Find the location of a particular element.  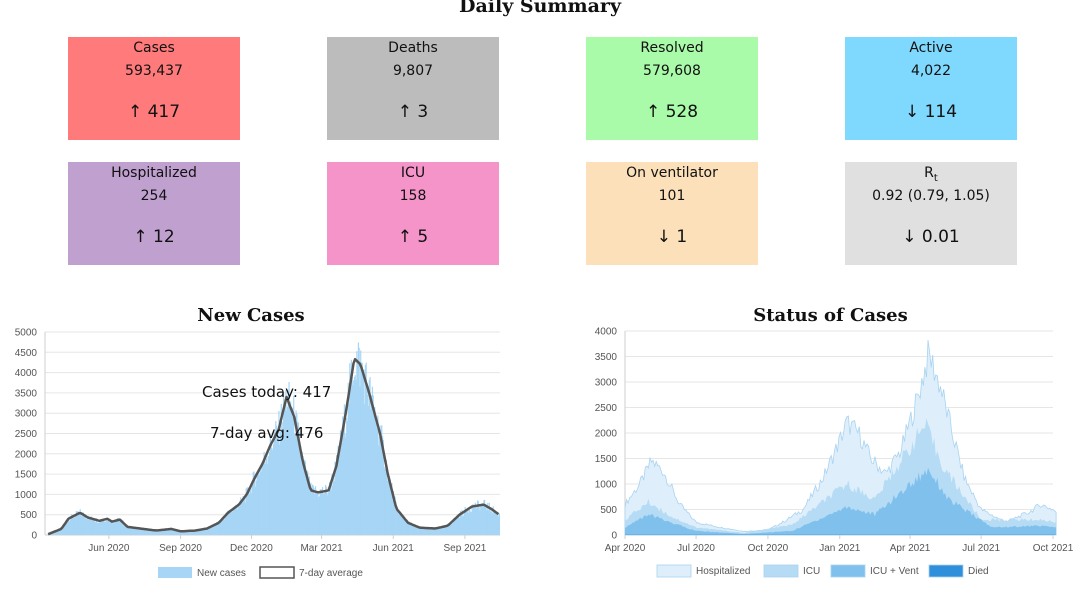

y-tick-label: 0 is located at coordinates (34, 536).